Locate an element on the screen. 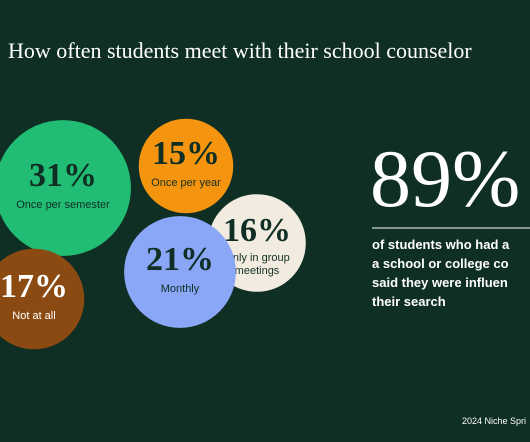 The image size is (530, 442). stat-line: their search is located at coordinates (409, 301).